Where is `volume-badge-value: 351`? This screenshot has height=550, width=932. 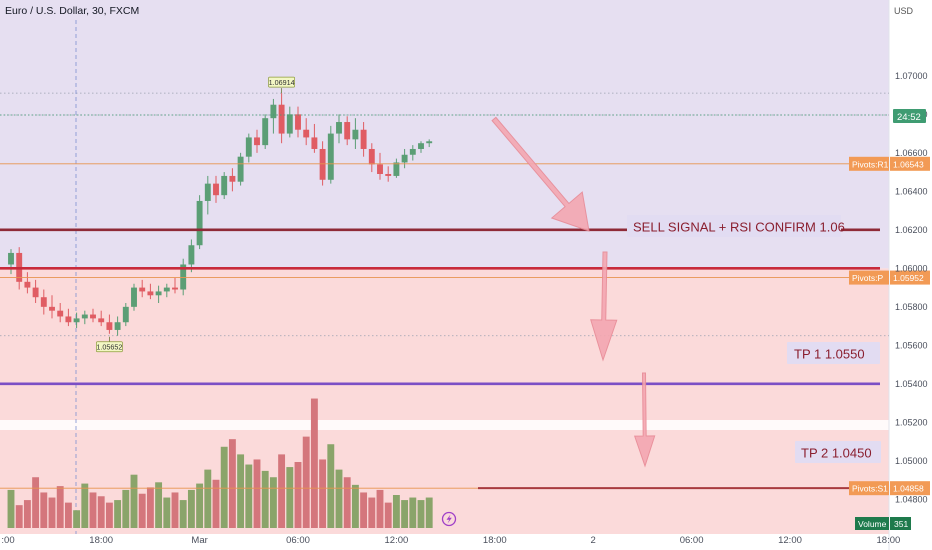
volume-badge-value: 351 is located at coordinates (901, 524).